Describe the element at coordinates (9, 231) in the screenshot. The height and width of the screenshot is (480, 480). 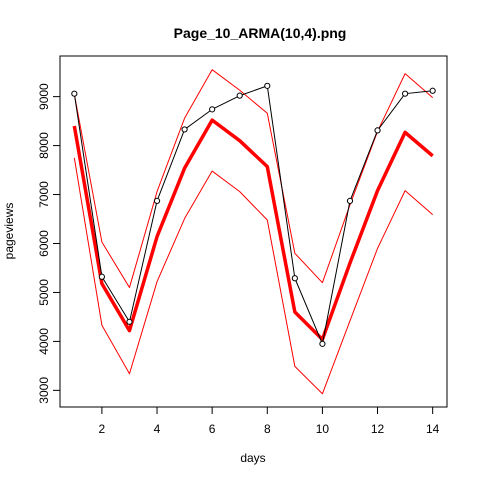
I see `y-axis-label: pageviews` at that location.